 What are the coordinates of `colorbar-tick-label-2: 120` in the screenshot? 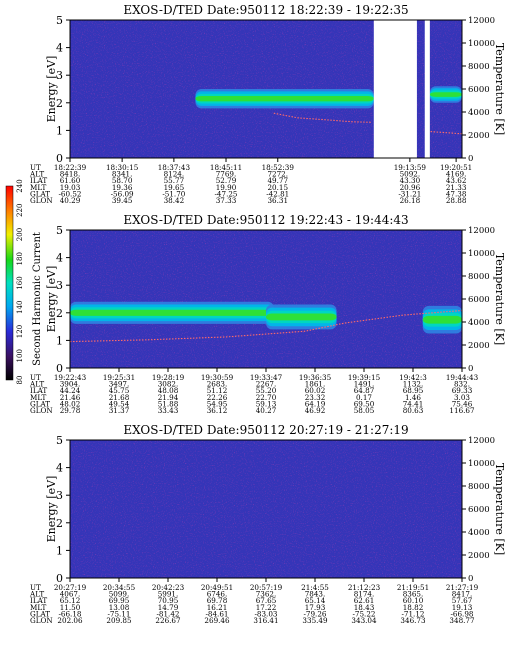 It's located at (20, 331).